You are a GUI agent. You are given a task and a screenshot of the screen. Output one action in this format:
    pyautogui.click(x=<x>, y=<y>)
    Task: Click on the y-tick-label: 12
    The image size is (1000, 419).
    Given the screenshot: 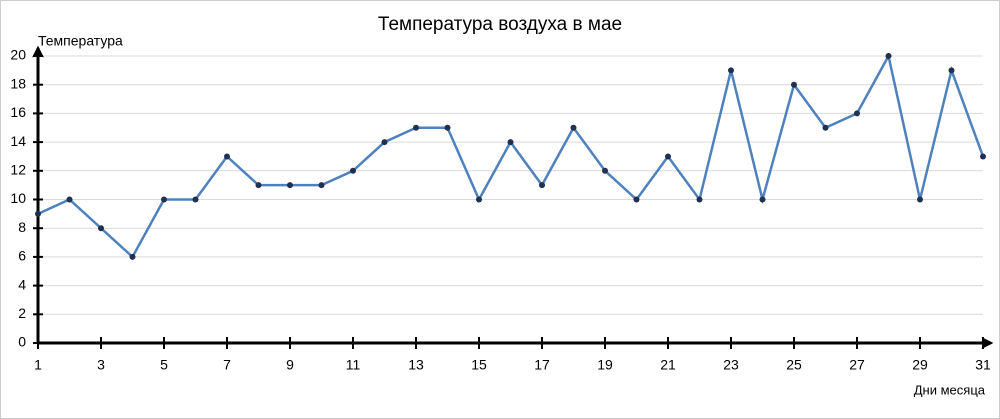 What is the action you would take?
    pyautogui.click(x=18, y=170)
    